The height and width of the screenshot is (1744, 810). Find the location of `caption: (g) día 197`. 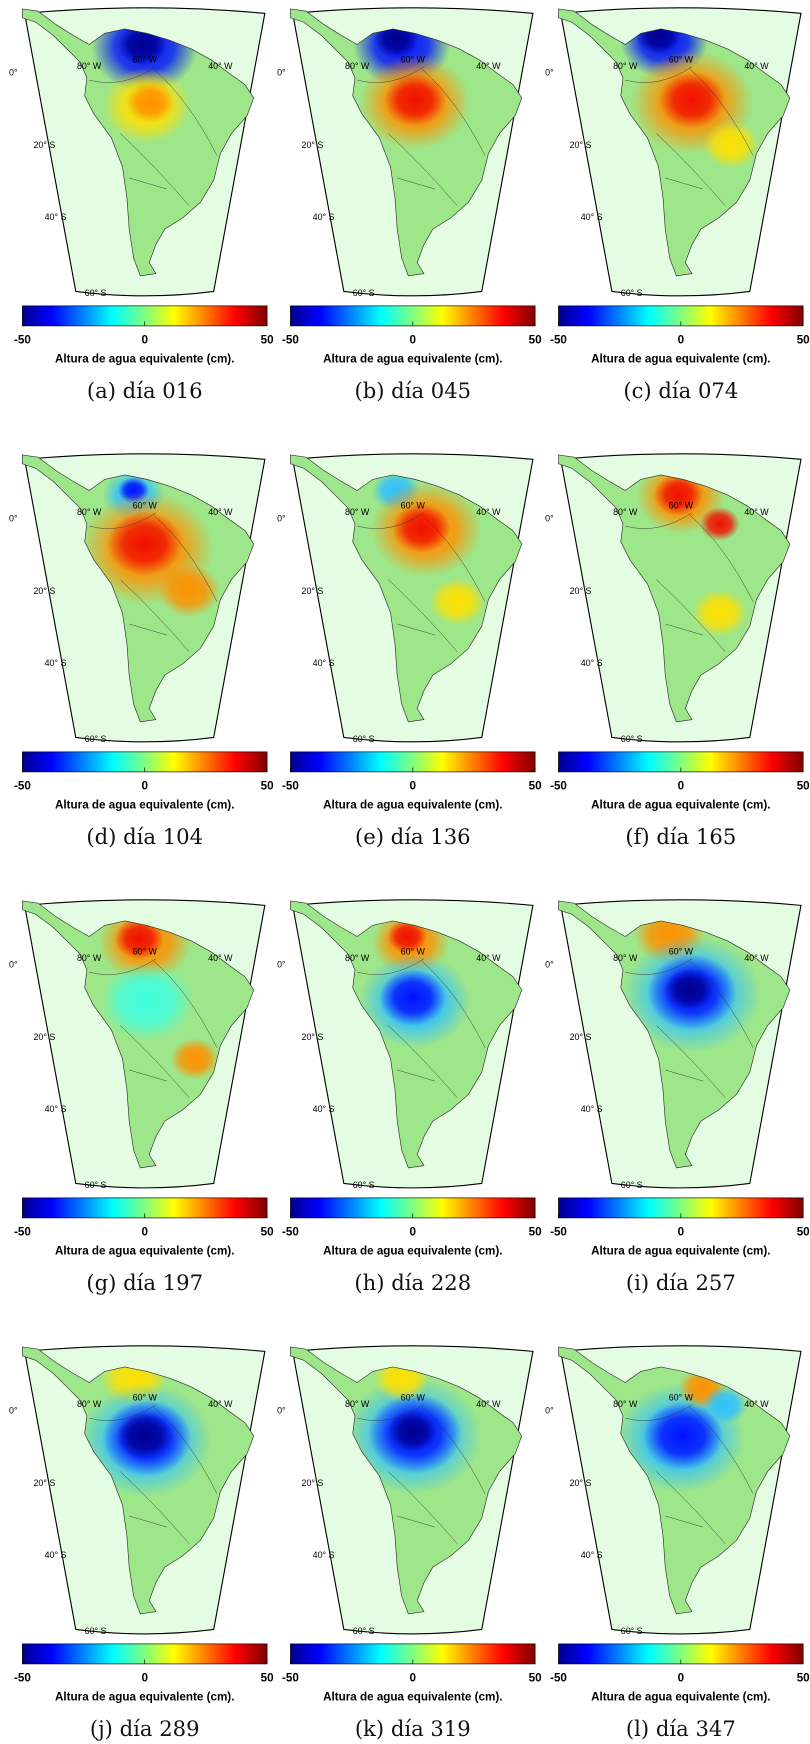

caption: (g) día 197 is located at coordinates (144, 1282).